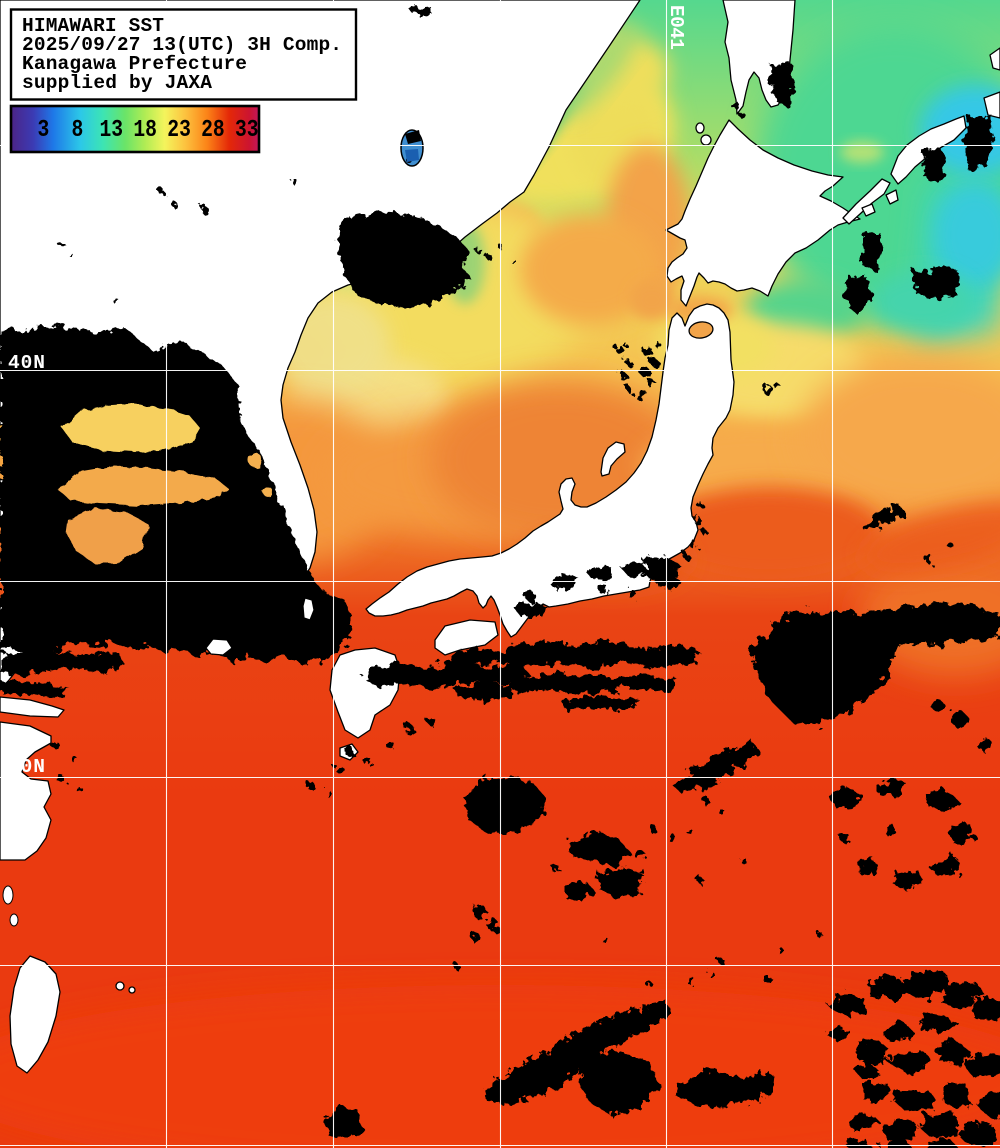  What do you see at coordinates (78, 129) in the screenshot?
I see `svg-text: 8` at bounding box center [78, 129].